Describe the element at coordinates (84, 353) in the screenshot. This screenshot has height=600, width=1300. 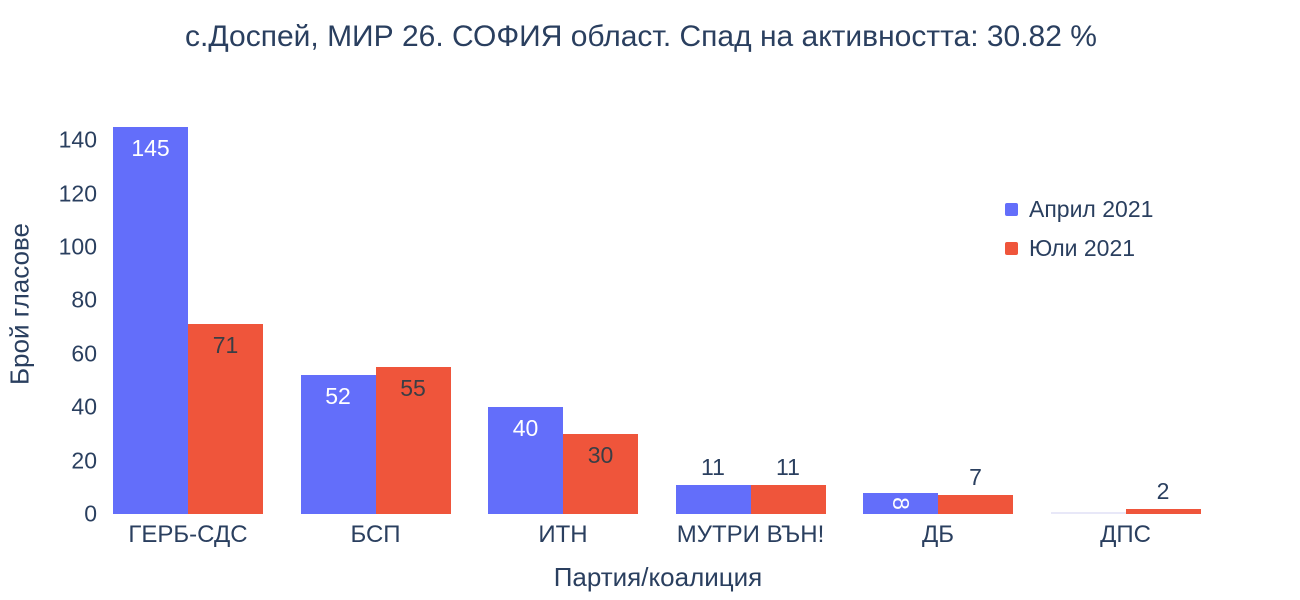
I see `y-tick-label: 60` at that location.